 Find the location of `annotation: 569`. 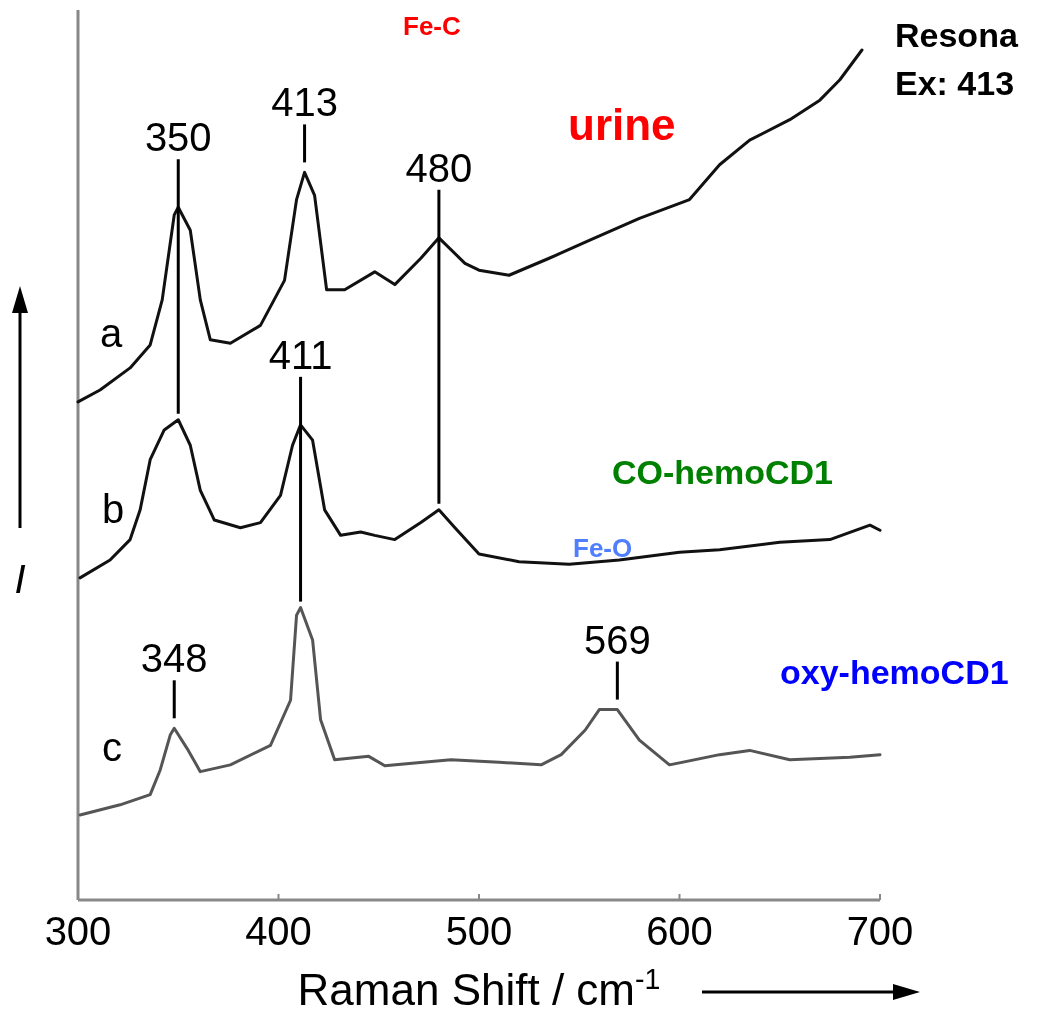

annotation: 569 is located at coordinates (617, 639).